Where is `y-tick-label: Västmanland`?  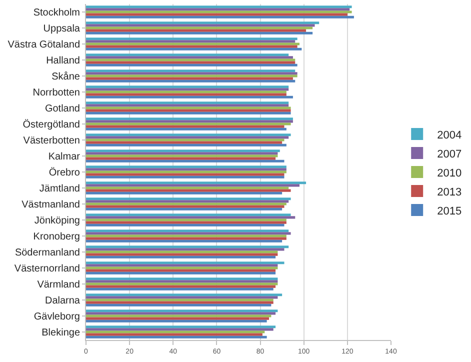
y-tick-label: Västmanland is located at coordinates (51, 205).